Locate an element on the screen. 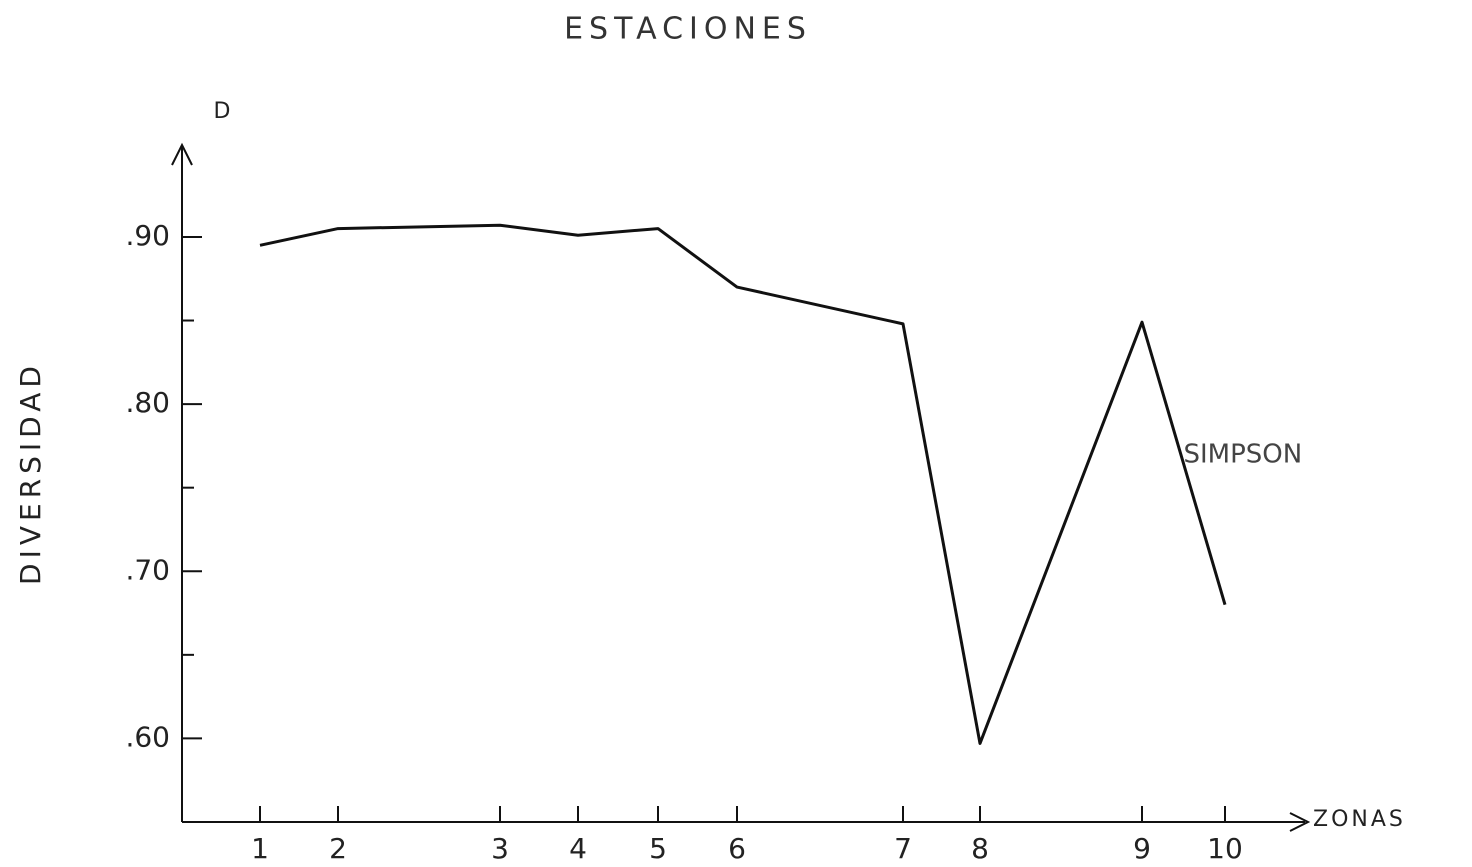 This screenshot has width=1472, height=867. x-tick-label: 6 is located at coordinates (737, 848).